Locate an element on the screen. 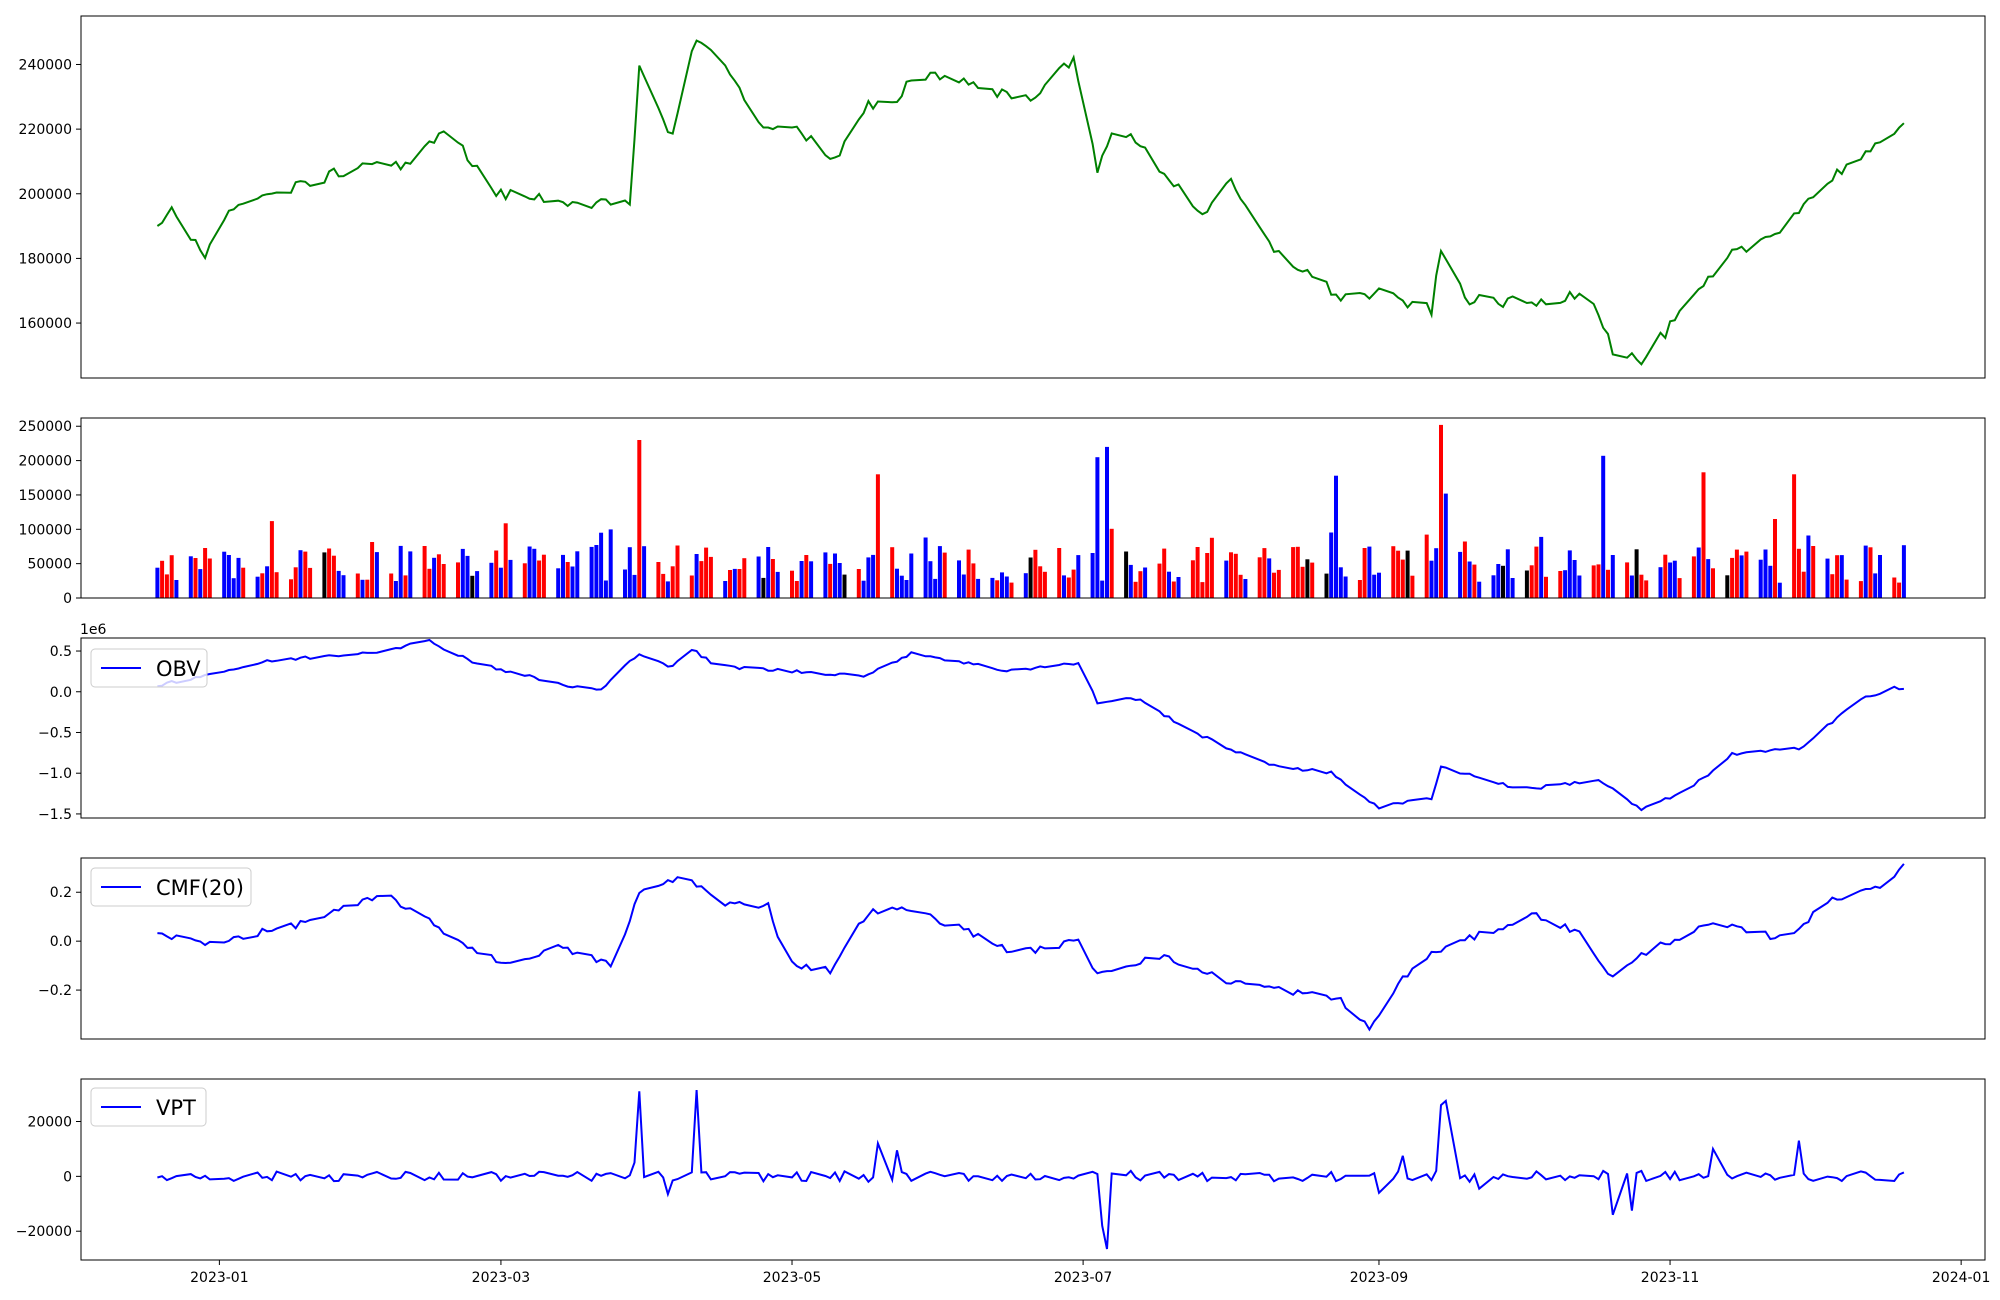  obv-line-group is located at coordinates (1030, 725).